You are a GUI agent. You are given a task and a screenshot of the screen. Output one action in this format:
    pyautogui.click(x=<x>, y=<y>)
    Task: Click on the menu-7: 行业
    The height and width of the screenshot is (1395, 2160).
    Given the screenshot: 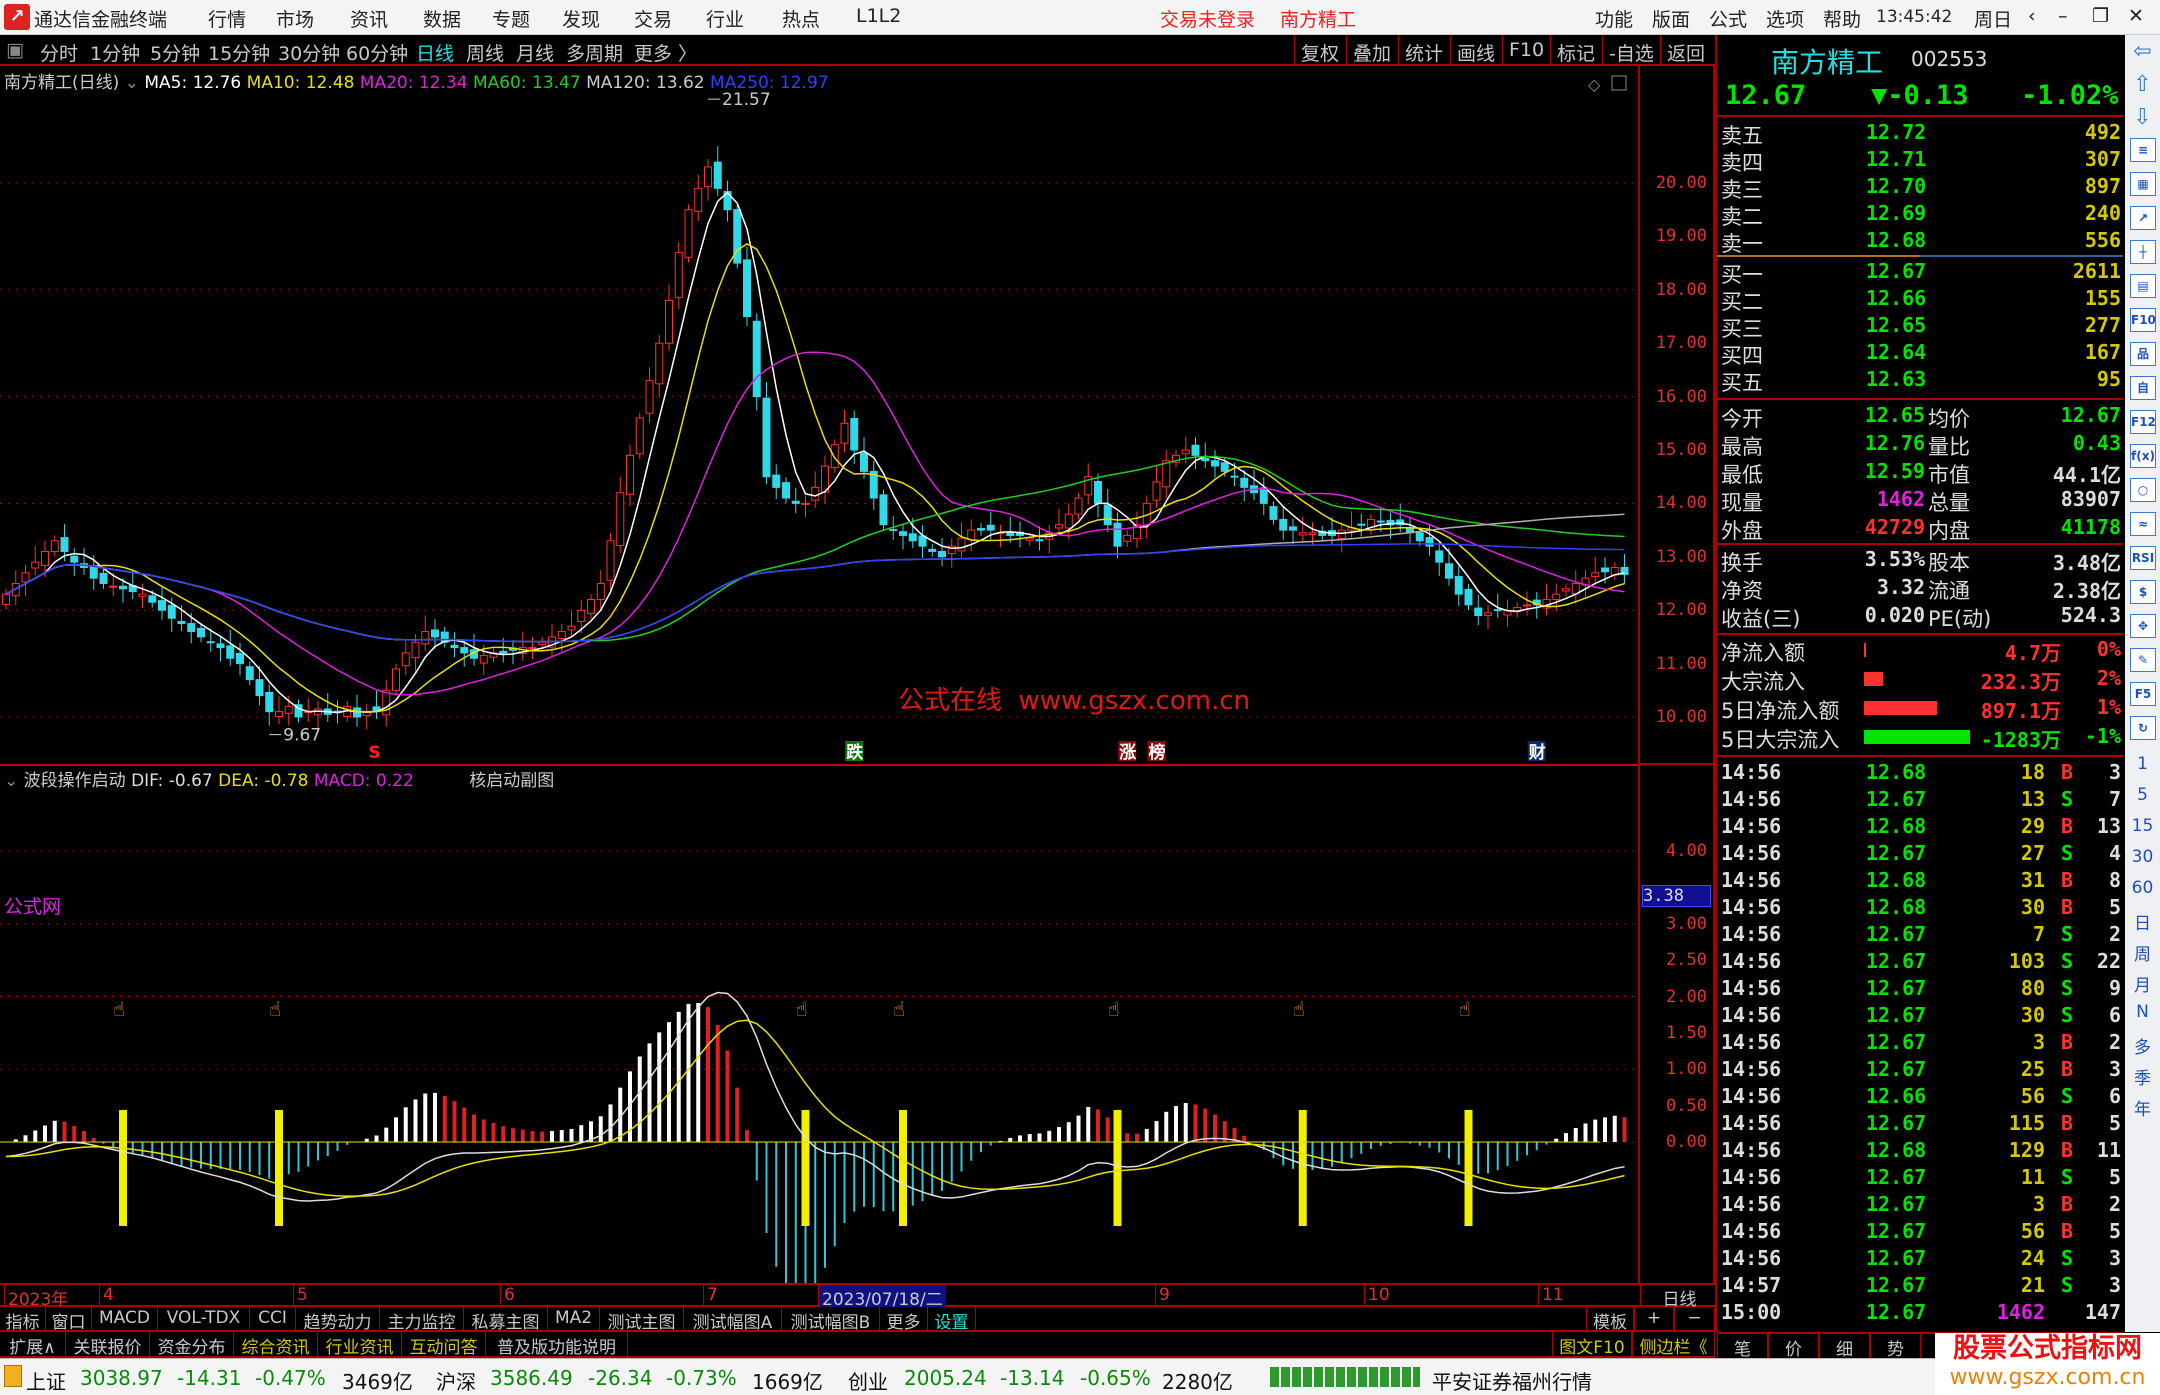 What is the action you would take?
    pyautogui.click(x=725, y=20)
    